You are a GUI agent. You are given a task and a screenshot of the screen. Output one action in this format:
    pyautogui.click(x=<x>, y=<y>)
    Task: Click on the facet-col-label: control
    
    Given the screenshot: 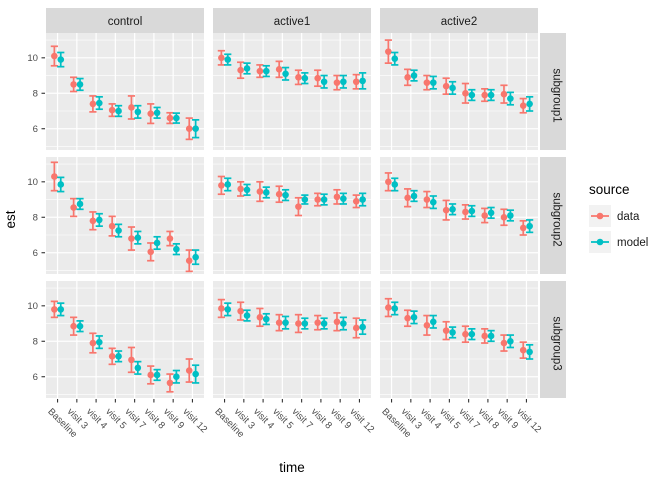 What is the action you would take?
    pyautogui.click(x=125, y=22)
    